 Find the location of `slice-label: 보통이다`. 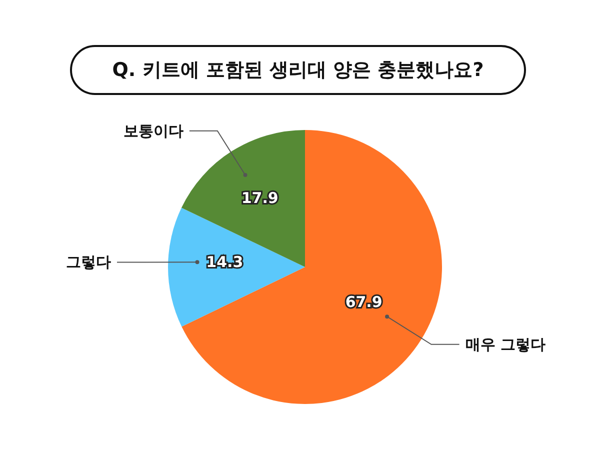

slice-label: 보통이다 is located at coordinates (153, 131).